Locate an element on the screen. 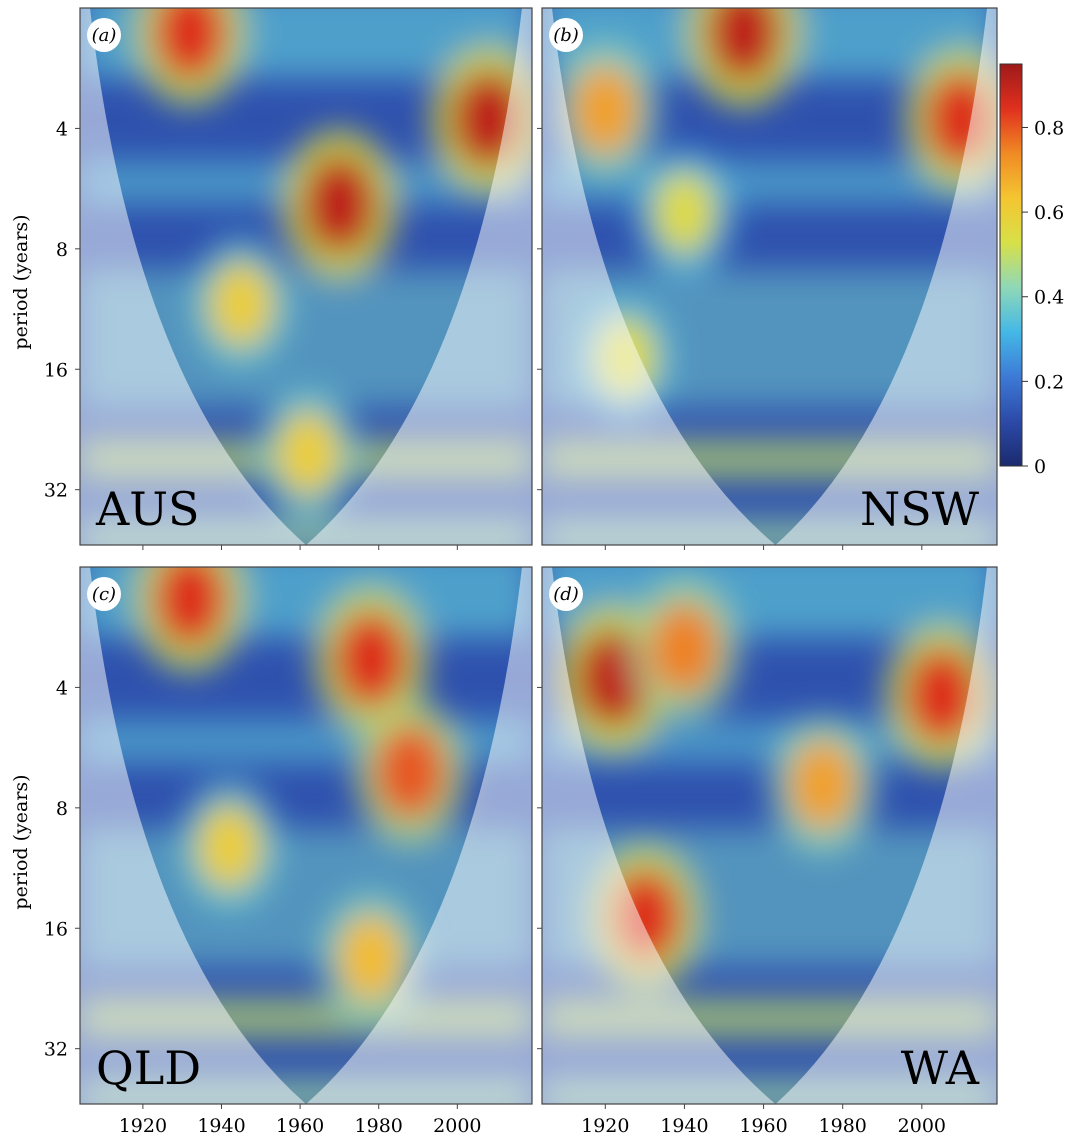 The width and height of the screenshot is (1071, 1143). panel-letter: (c) is located at coordinates (104, 594).